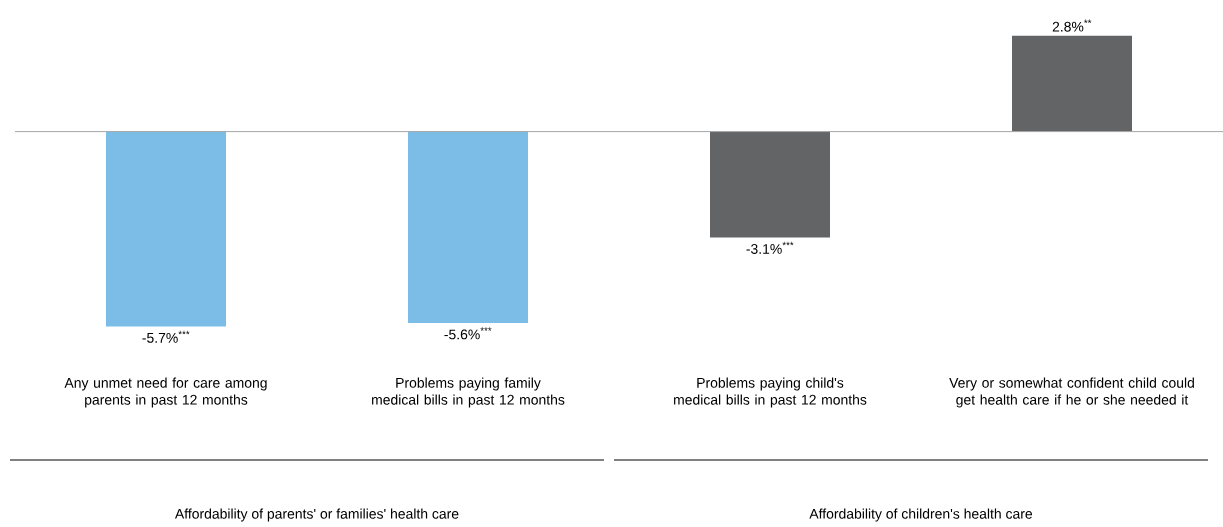  Describe the element at coordinates (770, 392) in the screenshot. I see `x-tick-label: Problems paying child's medical bills in past 12 months` at that location.